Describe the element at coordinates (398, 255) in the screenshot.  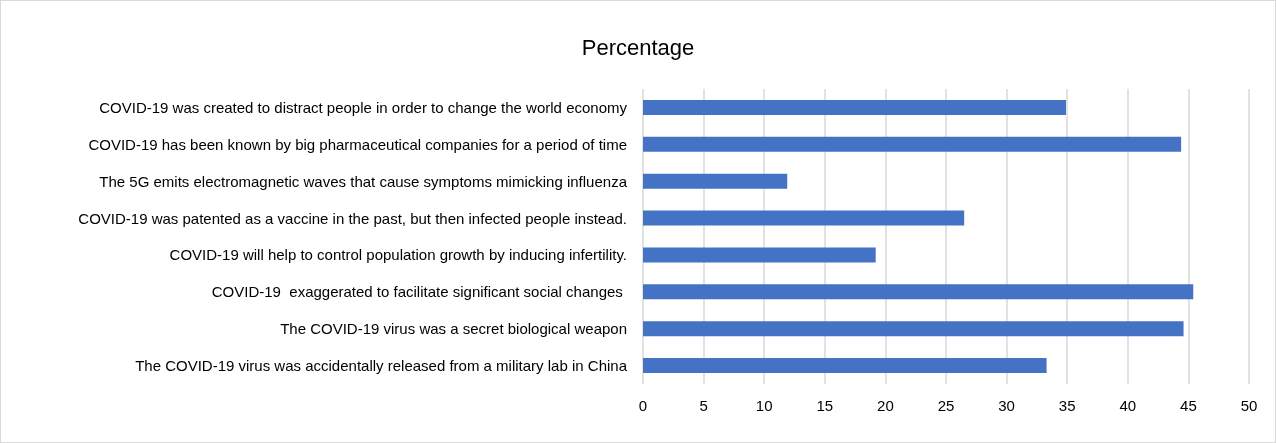
I see `y-tick-label: COVID-19 will help to control population growth by inducing infertility.` at that location.